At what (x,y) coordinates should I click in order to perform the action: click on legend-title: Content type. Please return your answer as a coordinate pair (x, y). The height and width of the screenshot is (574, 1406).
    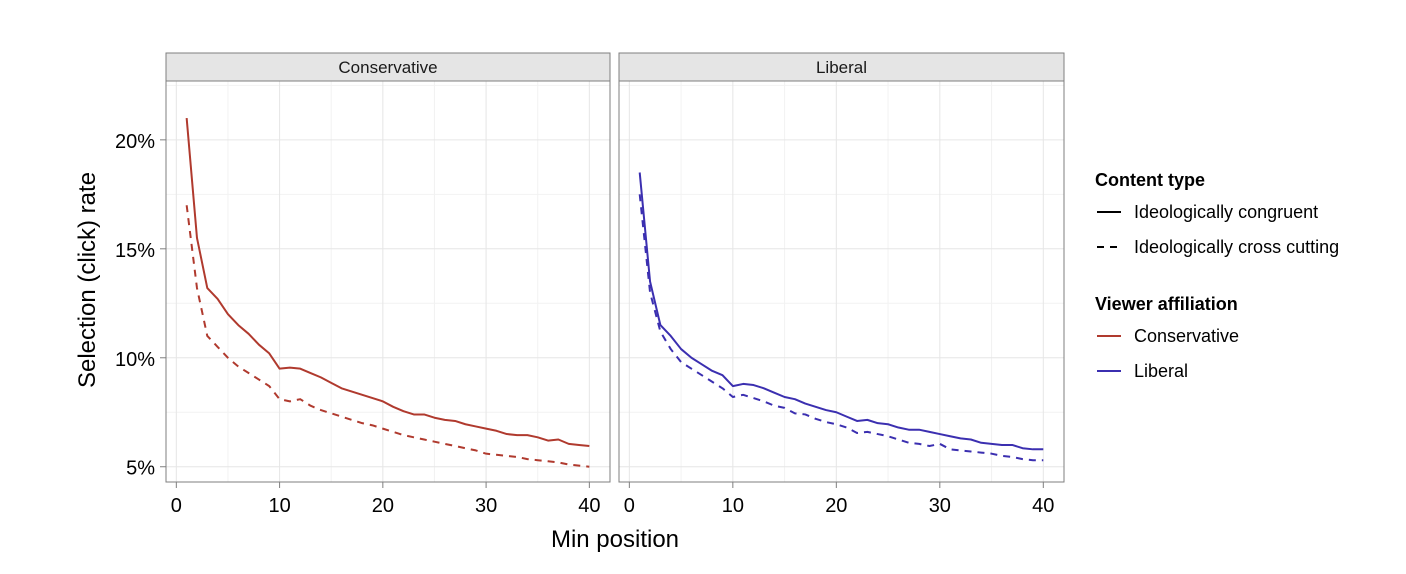
    Looking at the image, I should click on (1150, 180).